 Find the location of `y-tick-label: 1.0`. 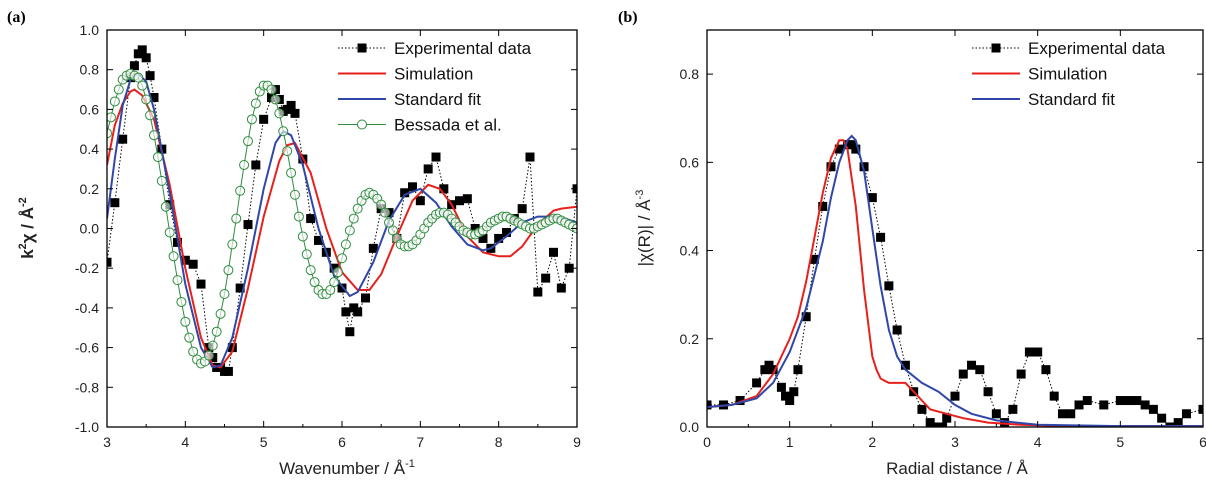

y-tick-label: 1.0 is located at coordinates (90, 30).